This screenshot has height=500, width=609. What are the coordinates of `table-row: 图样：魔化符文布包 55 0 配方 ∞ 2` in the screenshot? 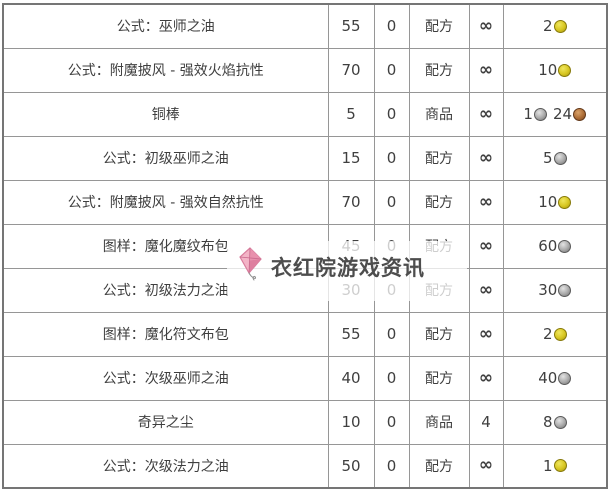 It's located at (305, 334).